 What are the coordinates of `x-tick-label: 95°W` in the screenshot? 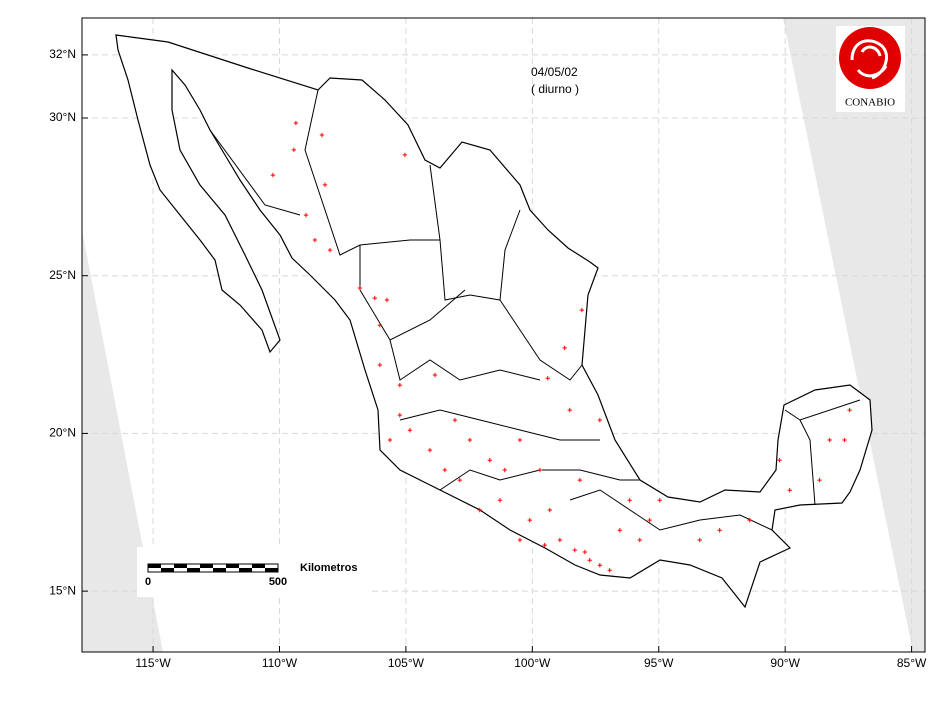 It's located at (659, 663).